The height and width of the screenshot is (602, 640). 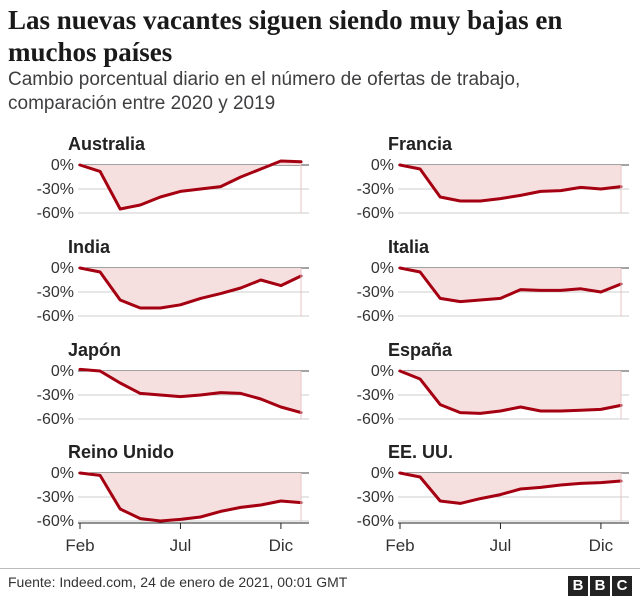 I want to click on footer-divider, so click(x=320, y=568).